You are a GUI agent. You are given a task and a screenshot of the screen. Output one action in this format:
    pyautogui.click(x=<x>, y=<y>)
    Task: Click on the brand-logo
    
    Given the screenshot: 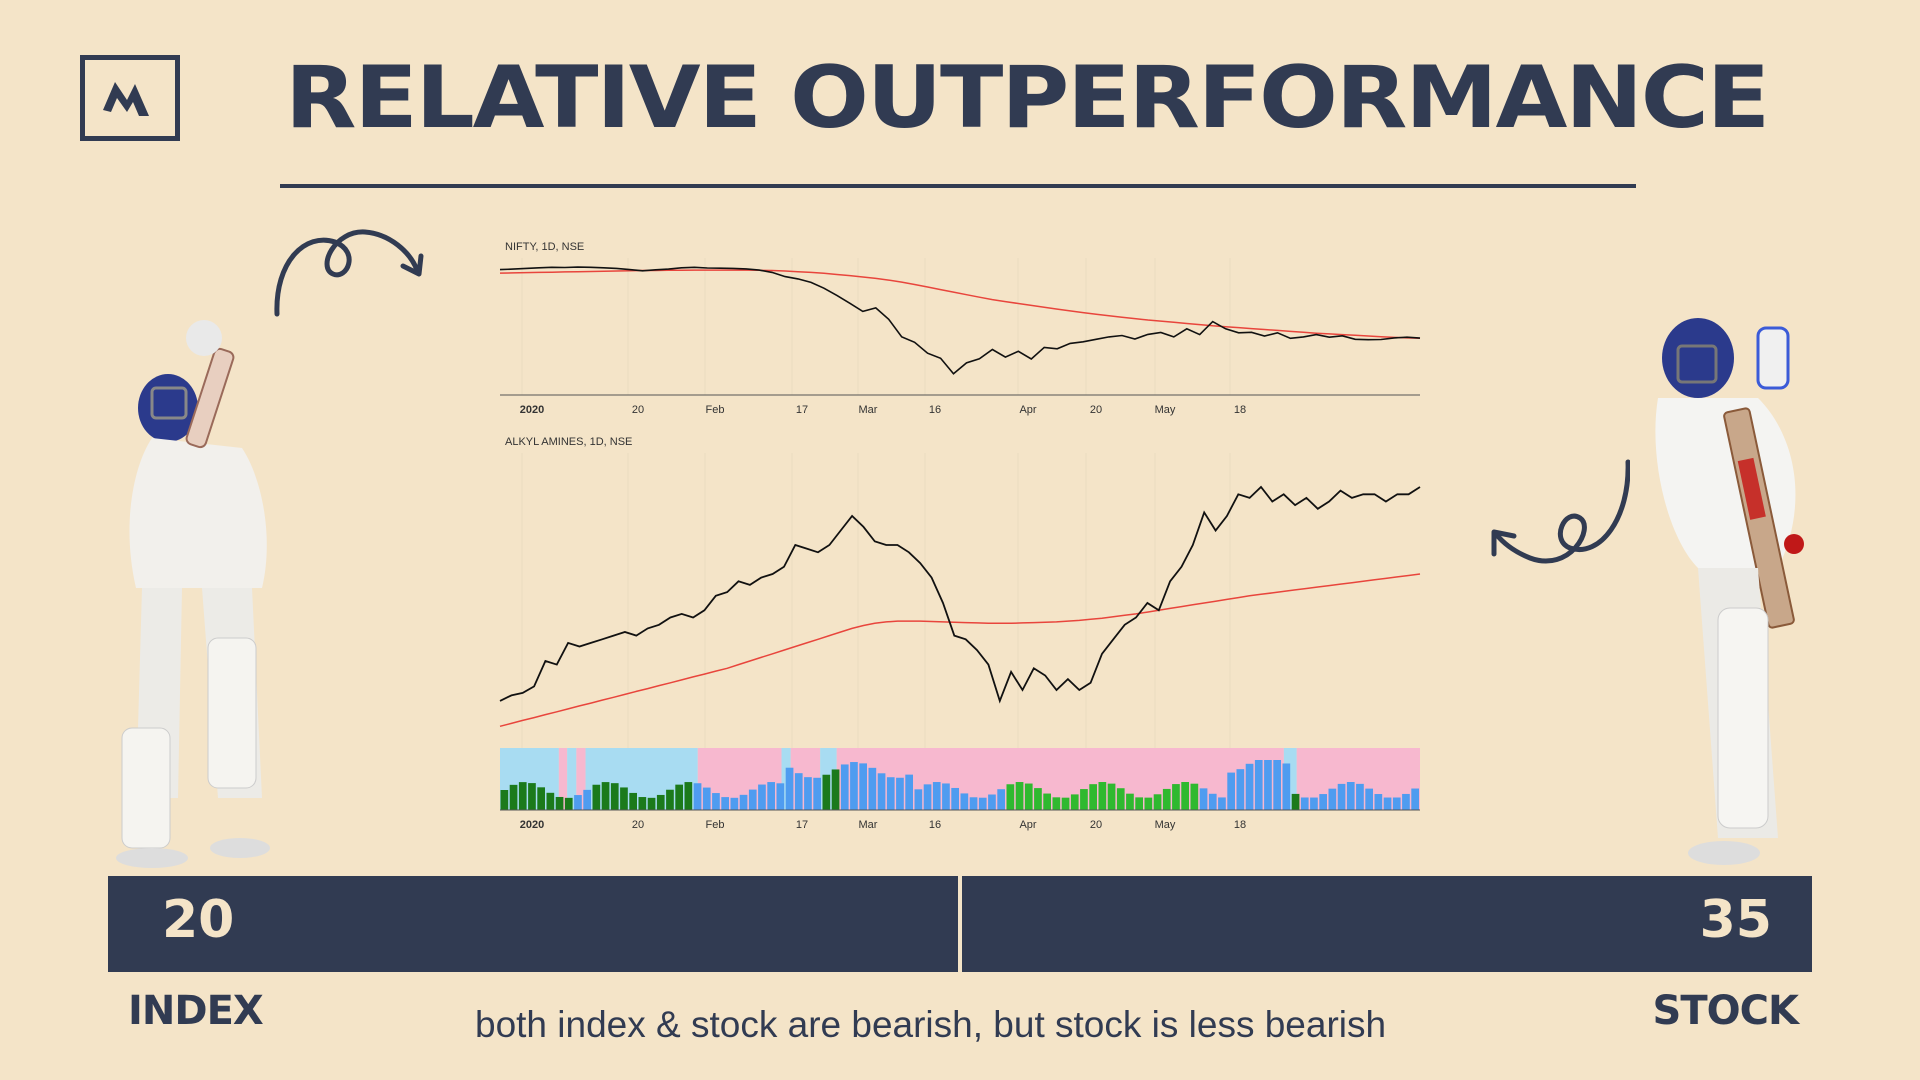 What is the action you would take?
    pyautogui.click(x=130, y=98)
    